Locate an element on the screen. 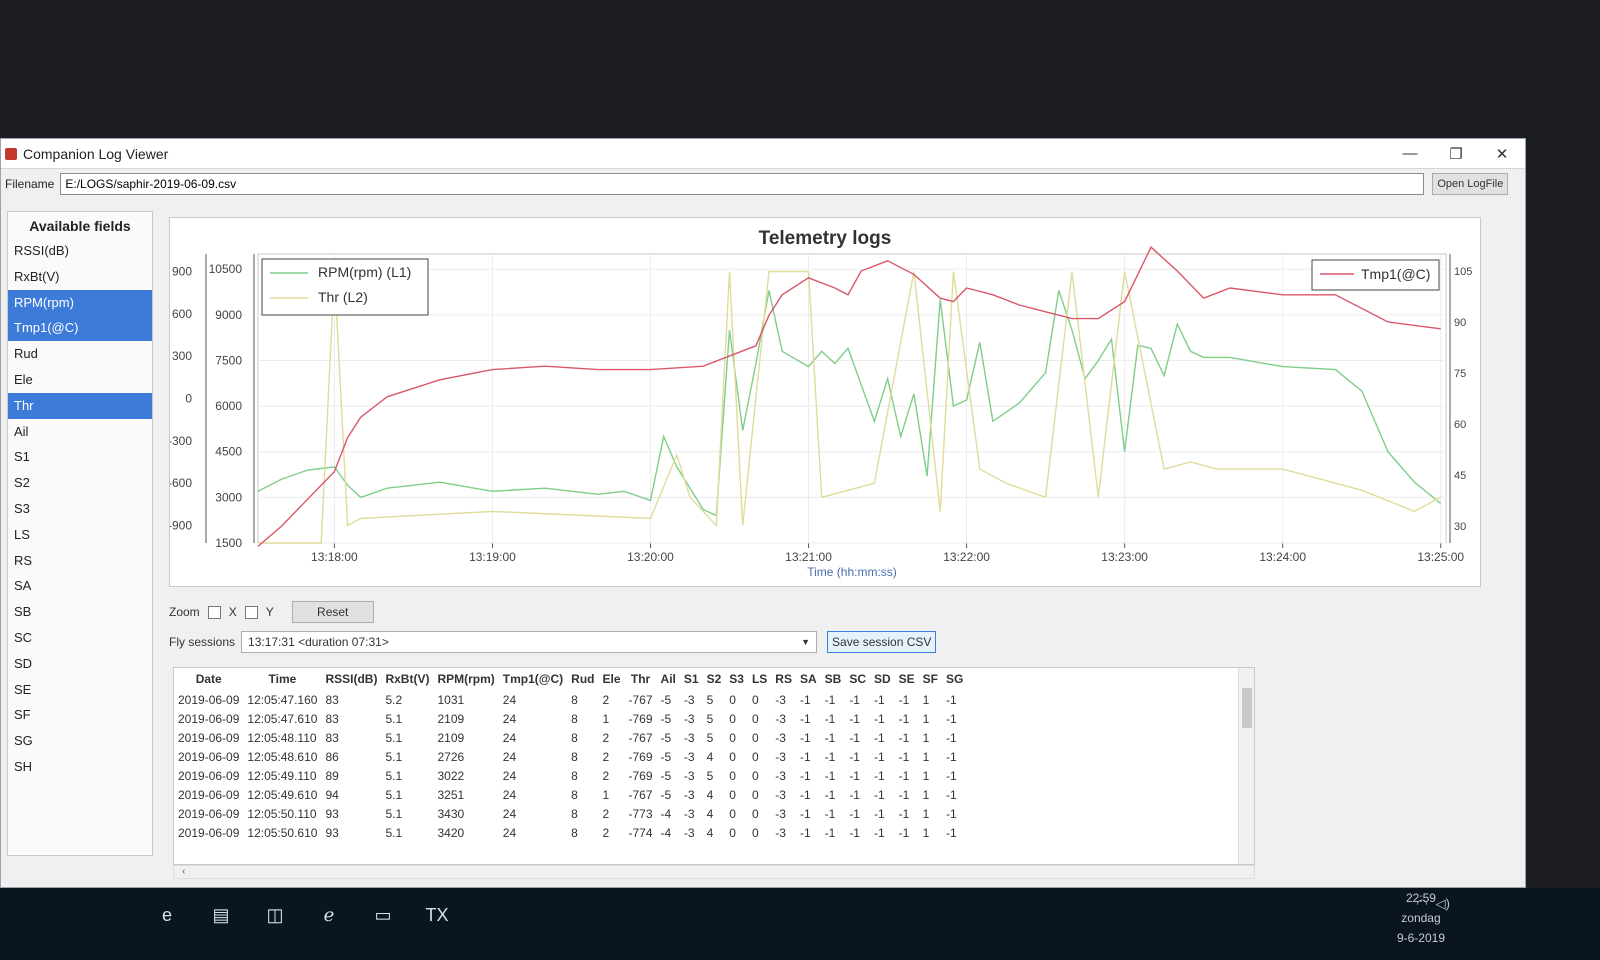  column-header: Thr is located at coordinates (640, 679).